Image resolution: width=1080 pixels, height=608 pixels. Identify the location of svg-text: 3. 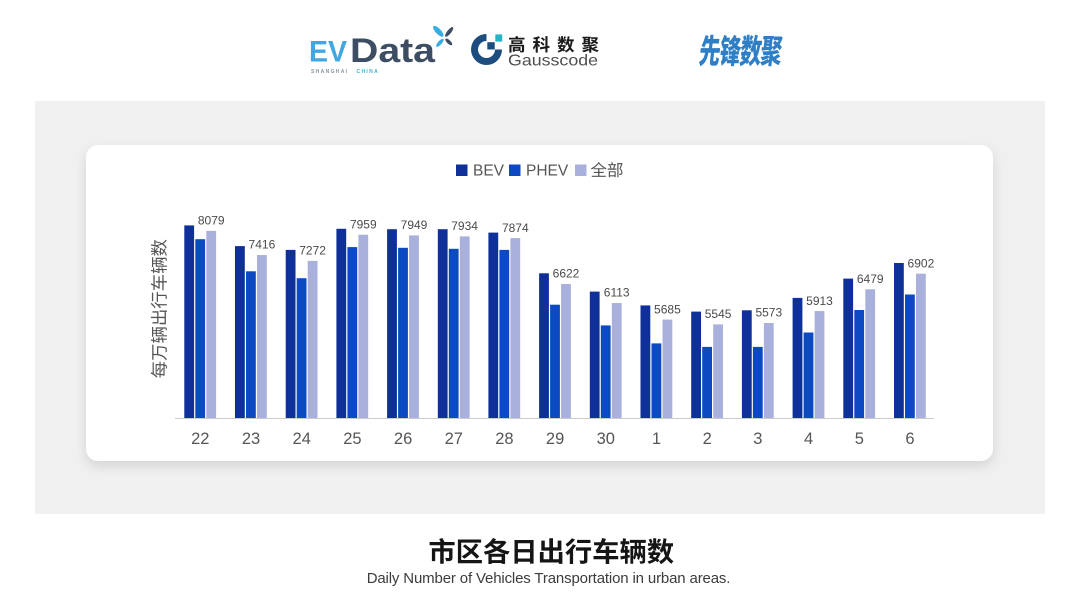
(757, 439).